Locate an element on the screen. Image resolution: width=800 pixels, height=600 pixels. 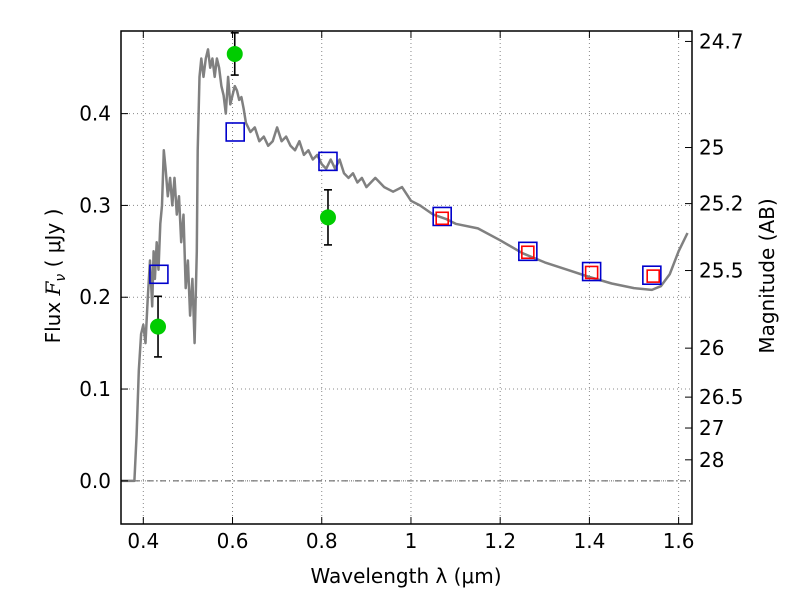
mag-tick-label: 26 is located at coordinates (711, 348).